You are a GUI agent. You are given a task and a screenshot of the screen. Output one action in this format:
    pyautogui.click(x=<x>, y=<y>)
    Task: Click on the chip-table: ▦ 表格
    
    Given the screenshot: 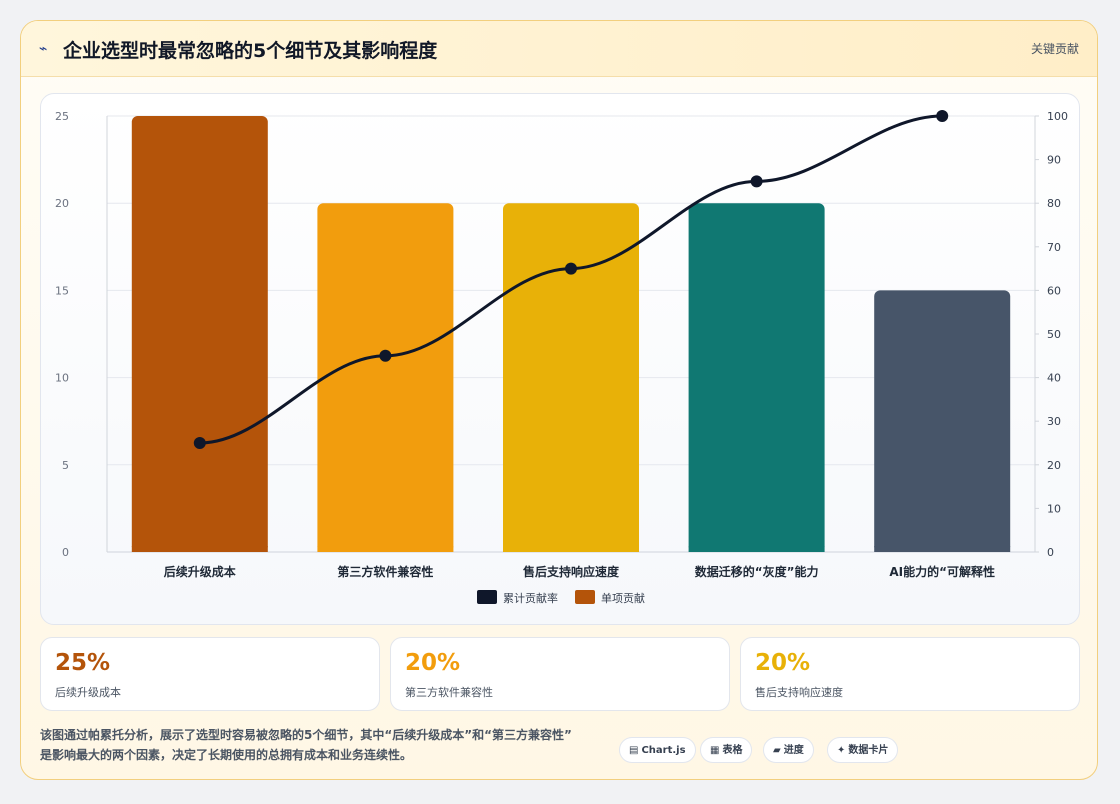 What is the action you would take?
    pyautogui.click(x=726, y=750)
    